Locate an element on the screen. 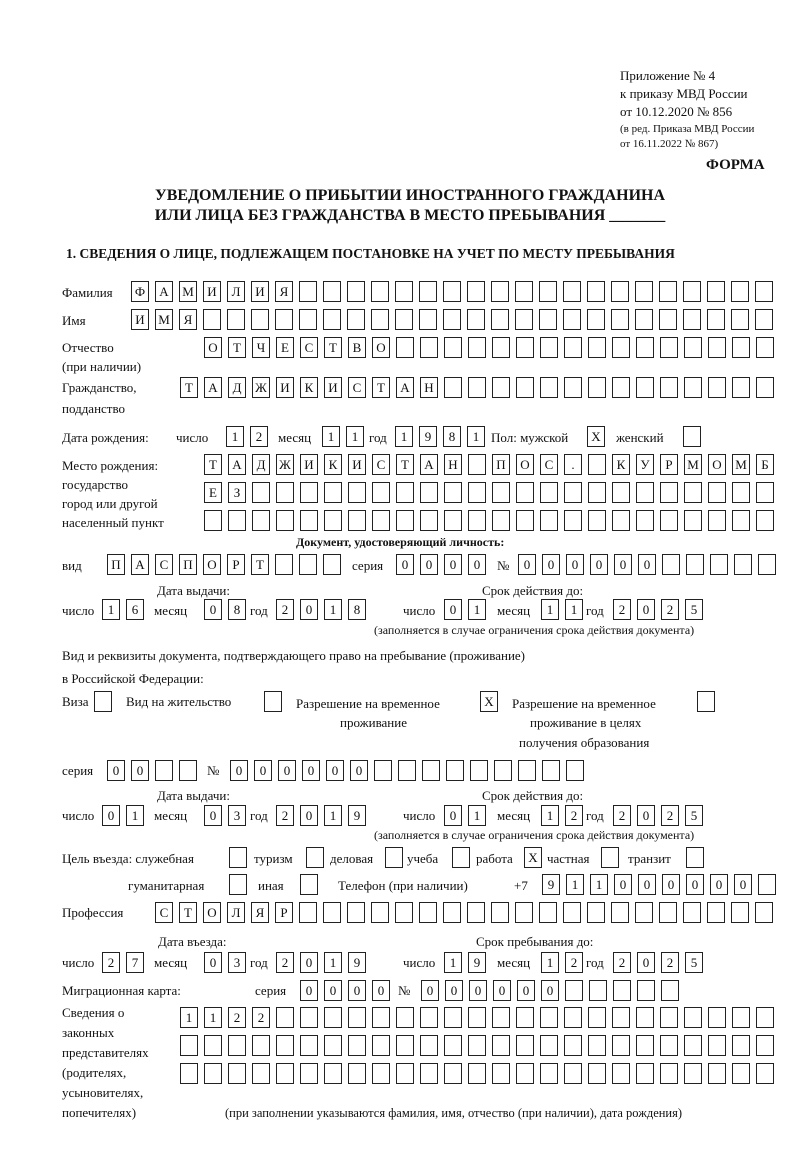 The height and width of the screenshot is (1163, 800). char-cell: Т is located at coordinates (260, 564).